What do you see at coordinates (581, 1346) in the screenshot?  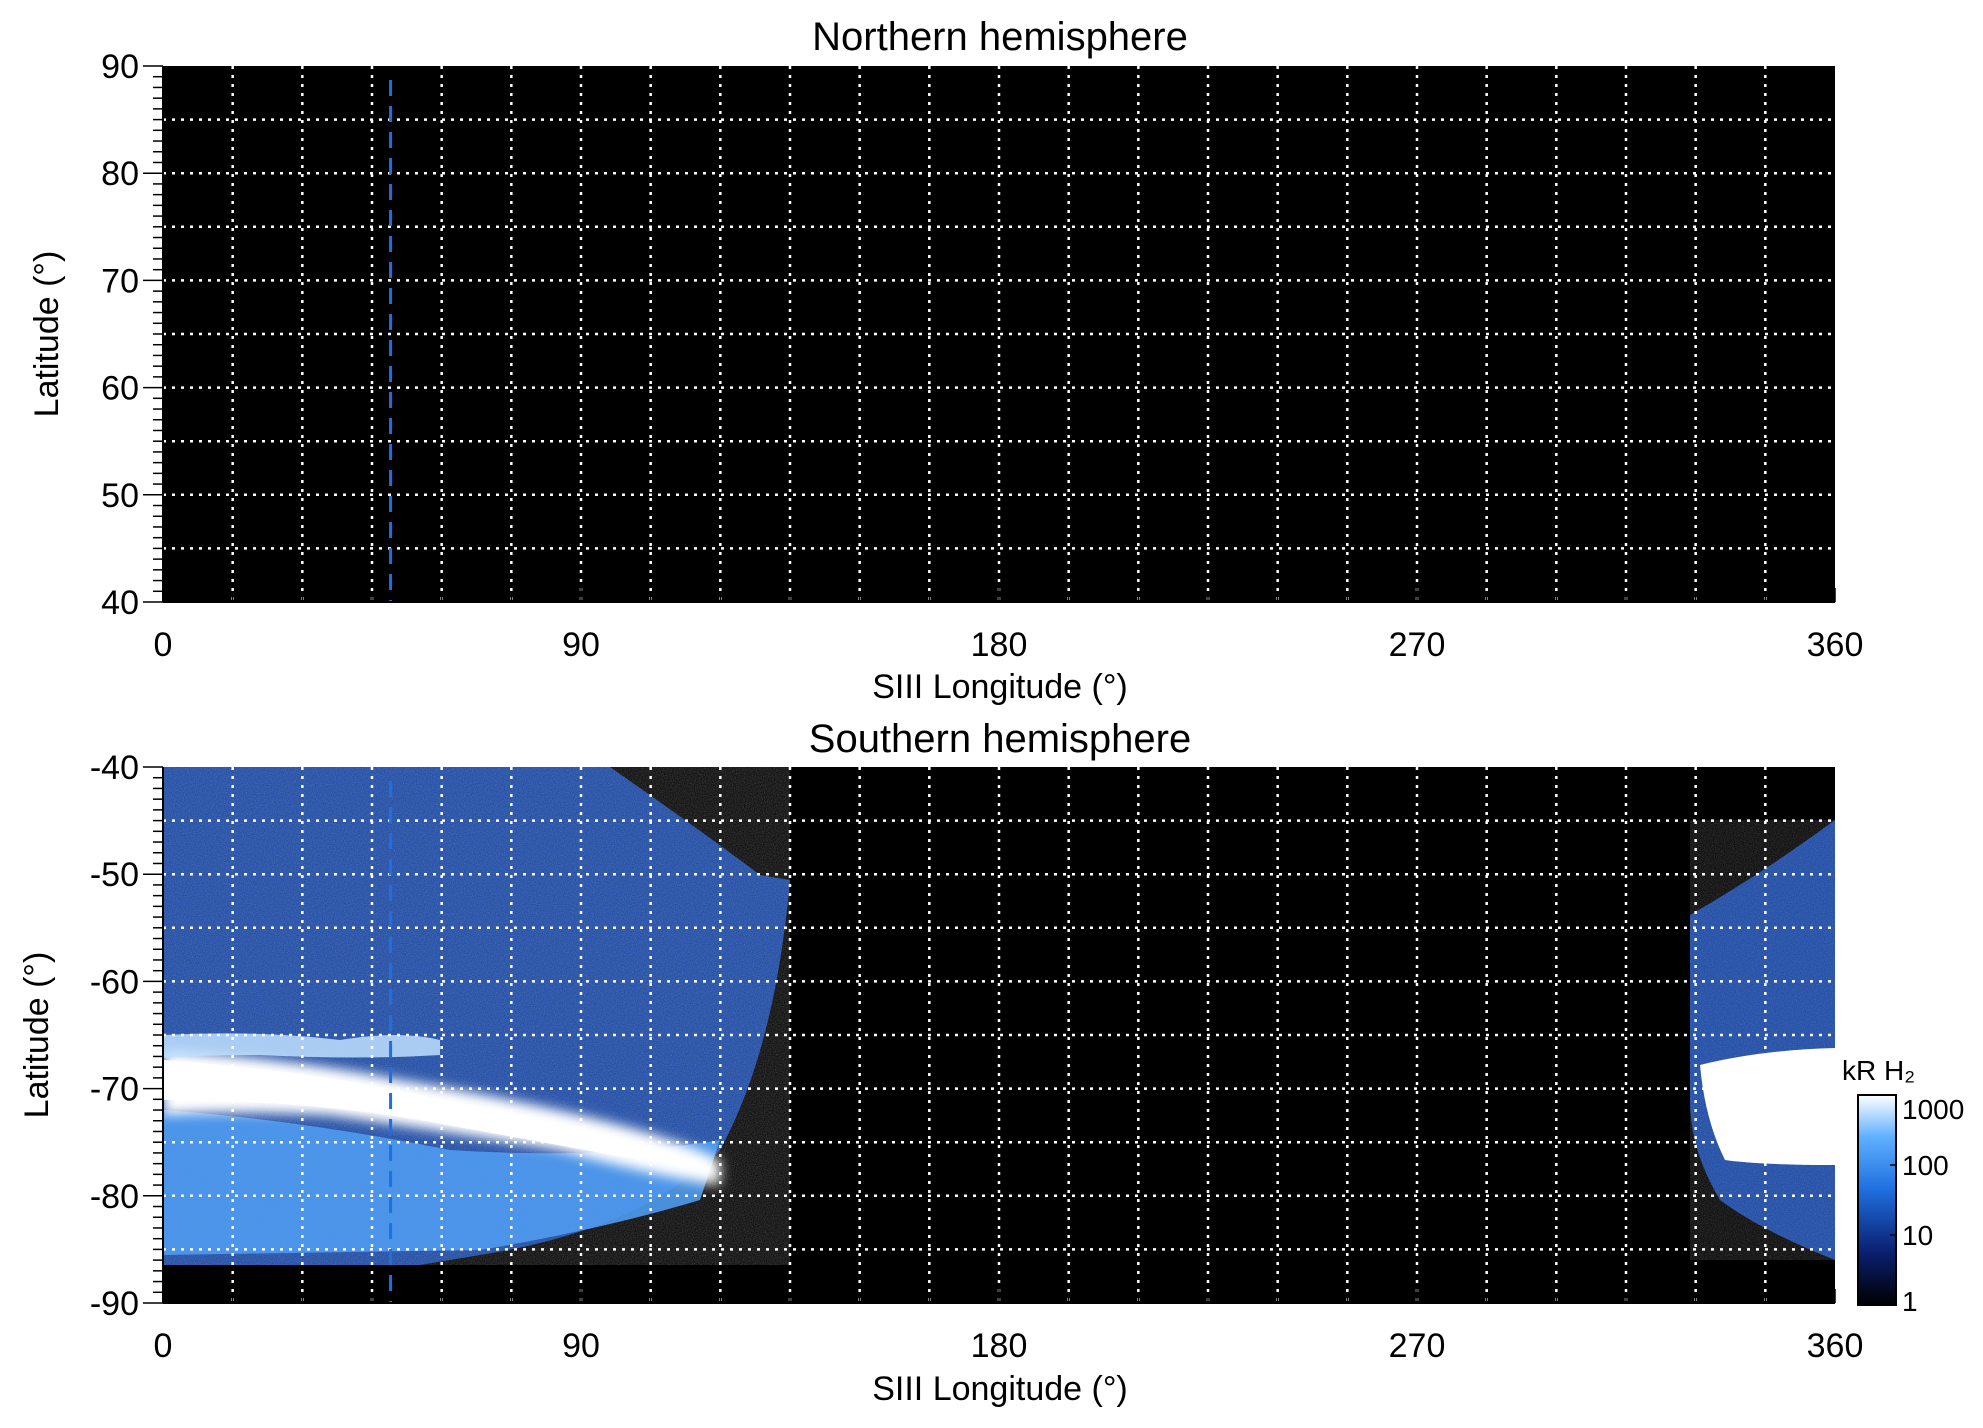 I see `south-xtick-label: 90` at bounding box center [581, 1346].